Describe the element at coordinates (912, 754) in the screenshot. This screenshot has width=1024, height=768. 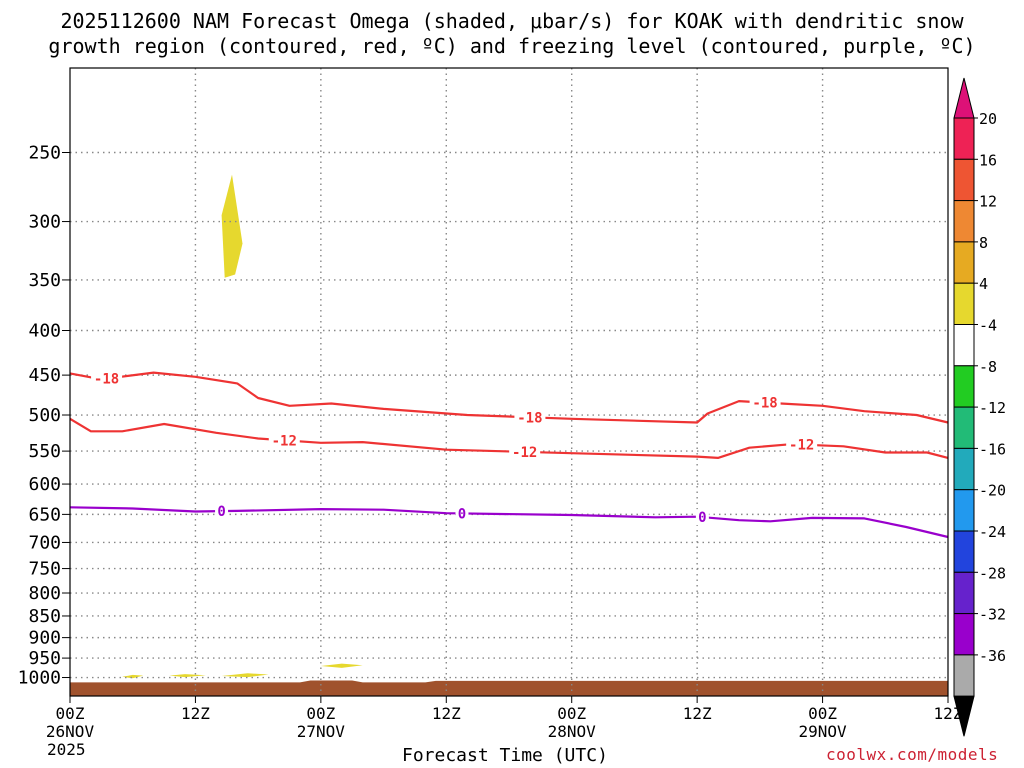
I see `watermark-link: coolwx.com/models` at that location.